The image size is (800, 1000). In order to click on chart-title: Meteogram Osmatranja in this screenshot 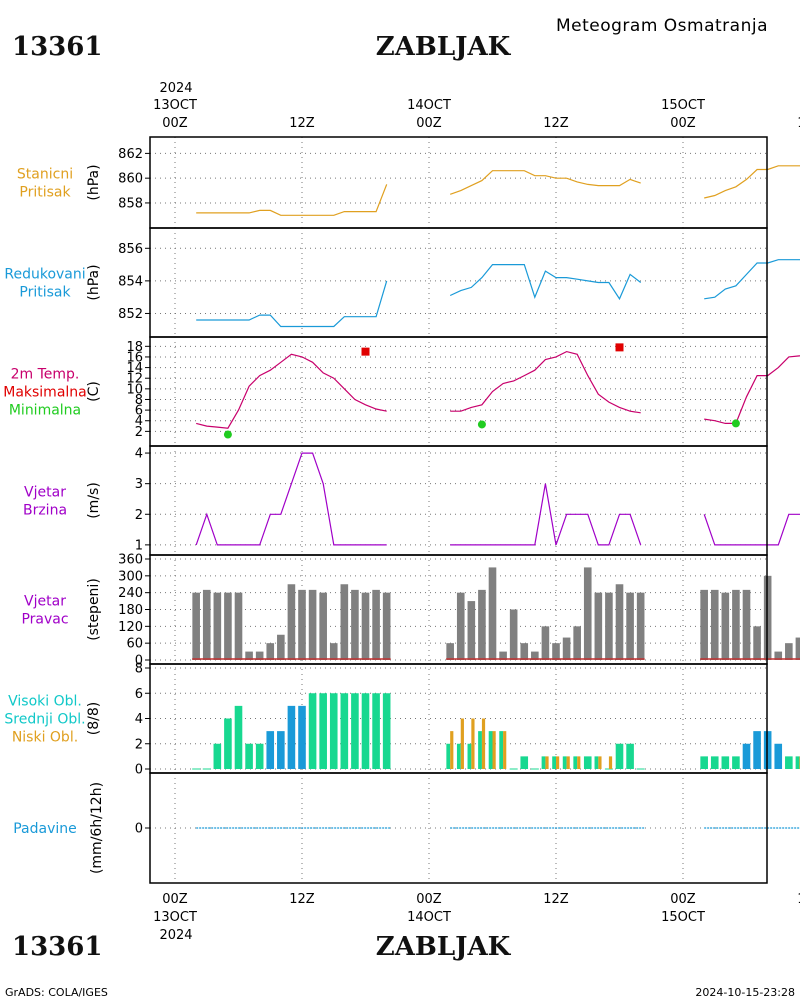, I will do `click(662, 26)`.